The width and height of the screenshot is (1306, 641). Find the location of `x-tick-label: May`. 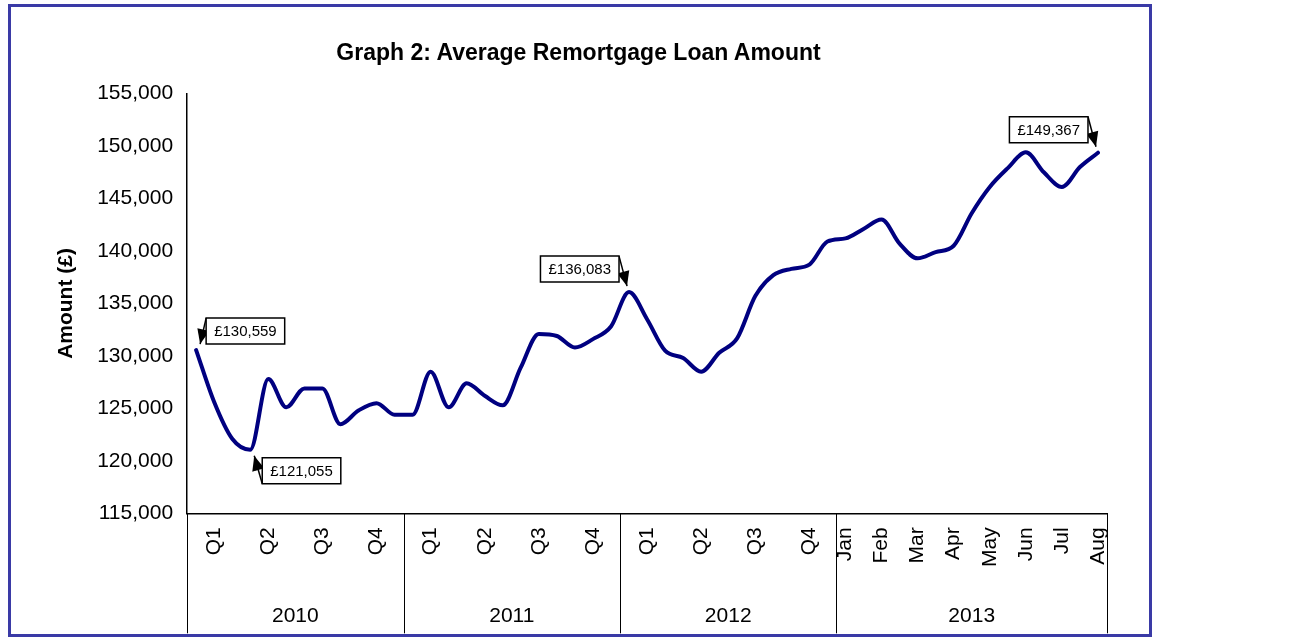

x-tick-label: May is located at coordinates (988, 547).